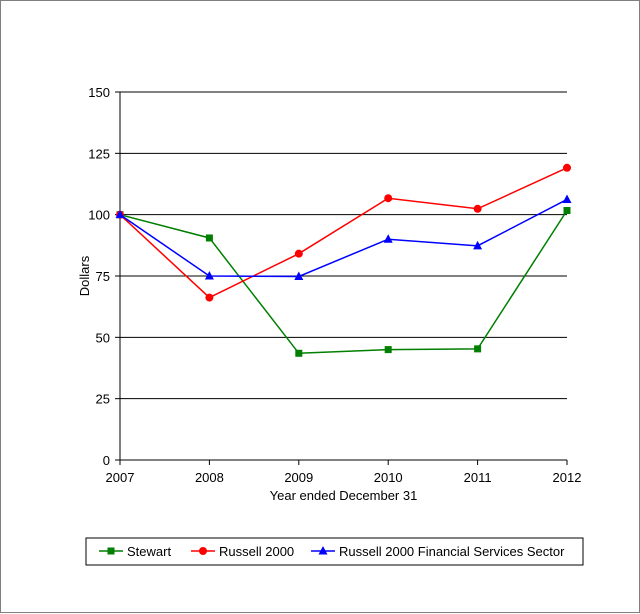 This screenshot has height=614, width=640. I want to click on y-tick-label: 50, so click(103, 337).